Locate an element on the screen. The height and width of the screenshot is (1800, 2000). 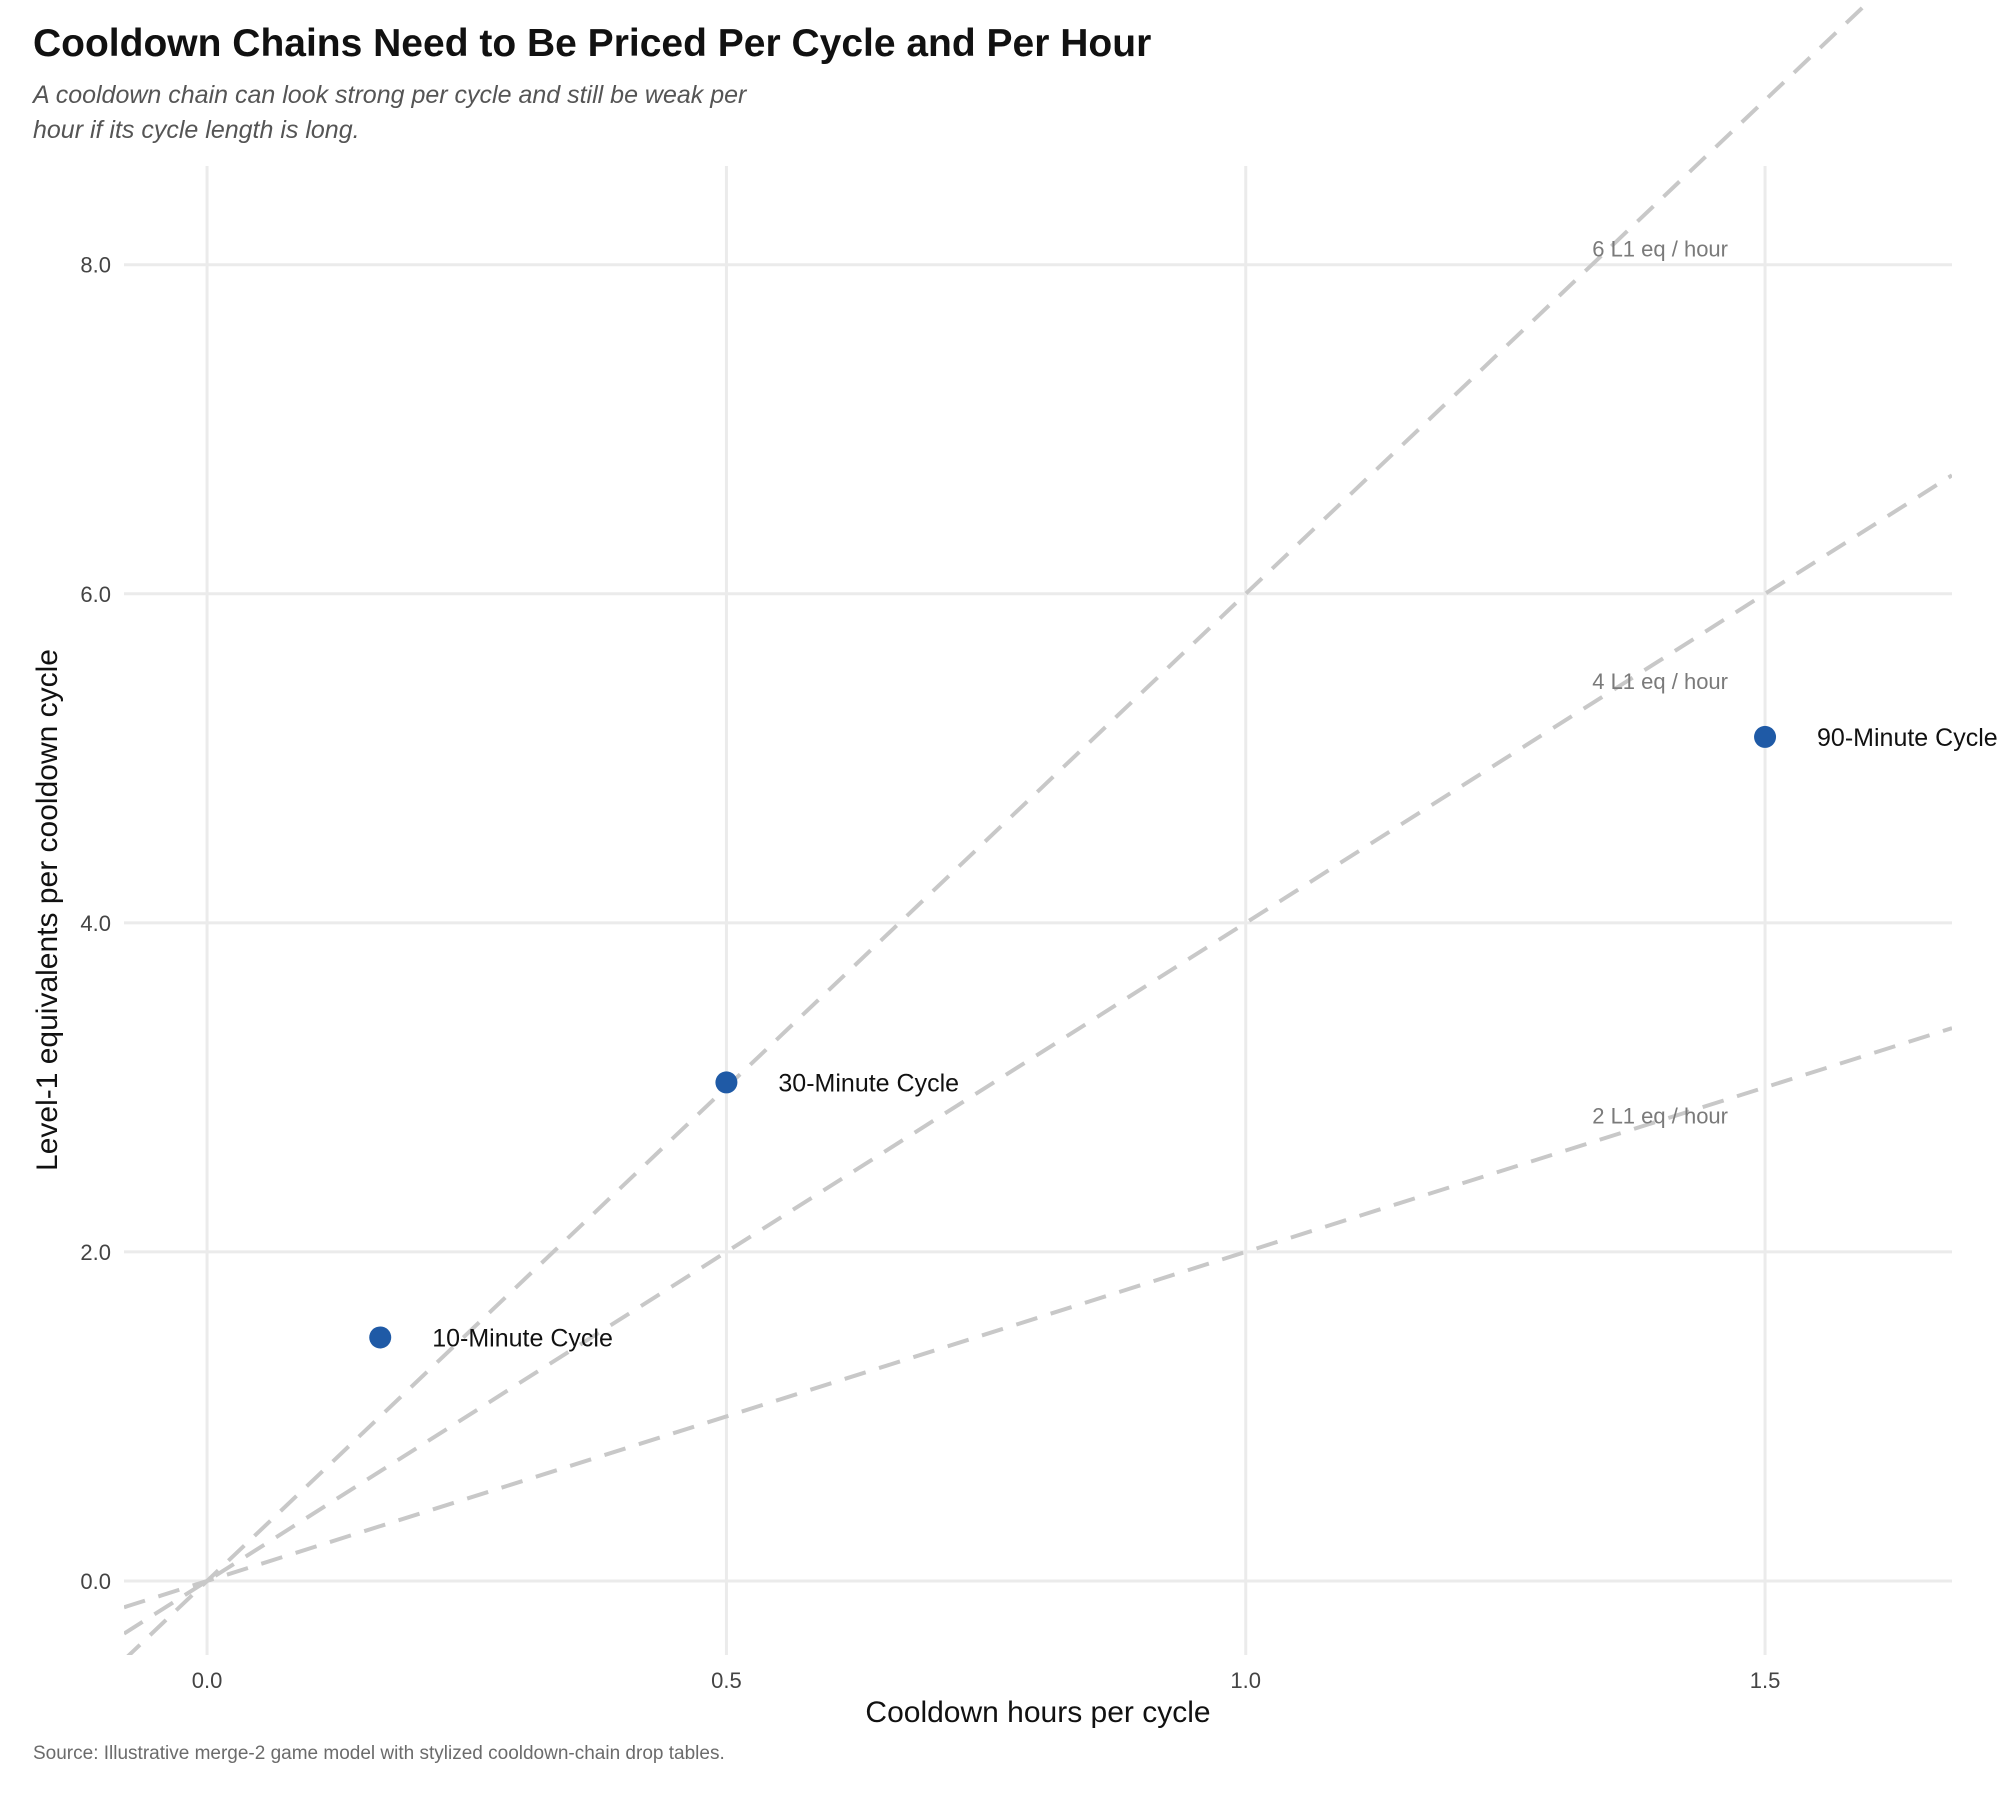
x-tick-label: 0.0 is located at coordinates (207, 1680).